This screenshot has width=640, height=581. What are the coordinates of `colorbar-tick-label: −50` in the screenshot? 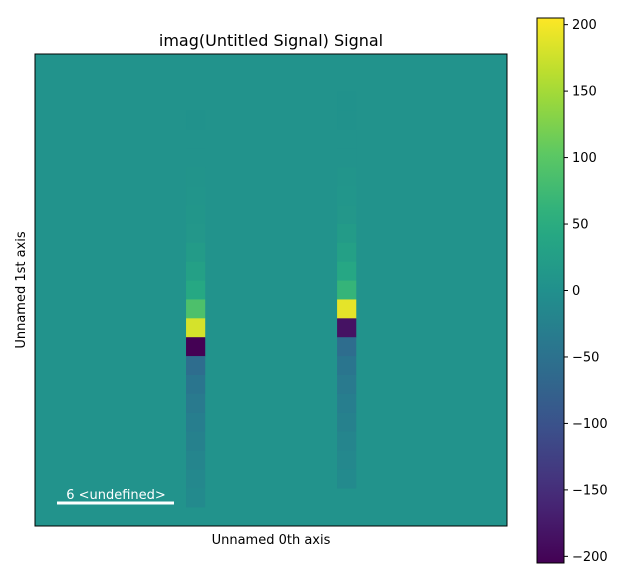 It's located at (585, 357).